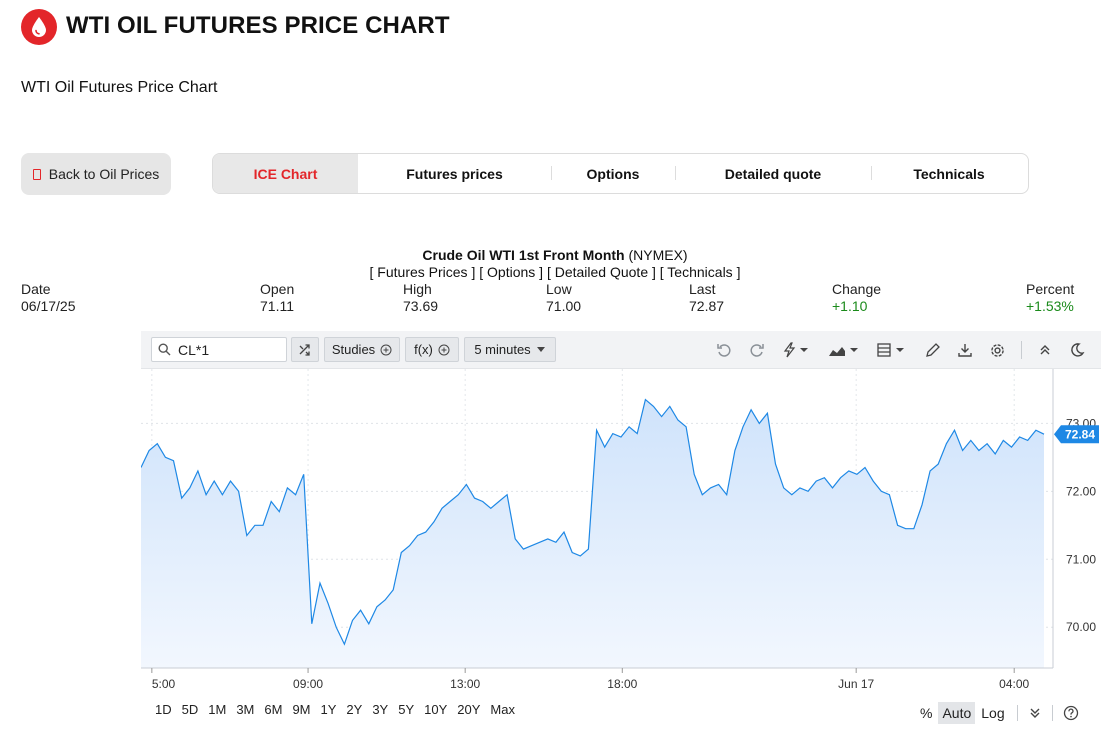  I want to click on undo-icon, so click(724, 350).